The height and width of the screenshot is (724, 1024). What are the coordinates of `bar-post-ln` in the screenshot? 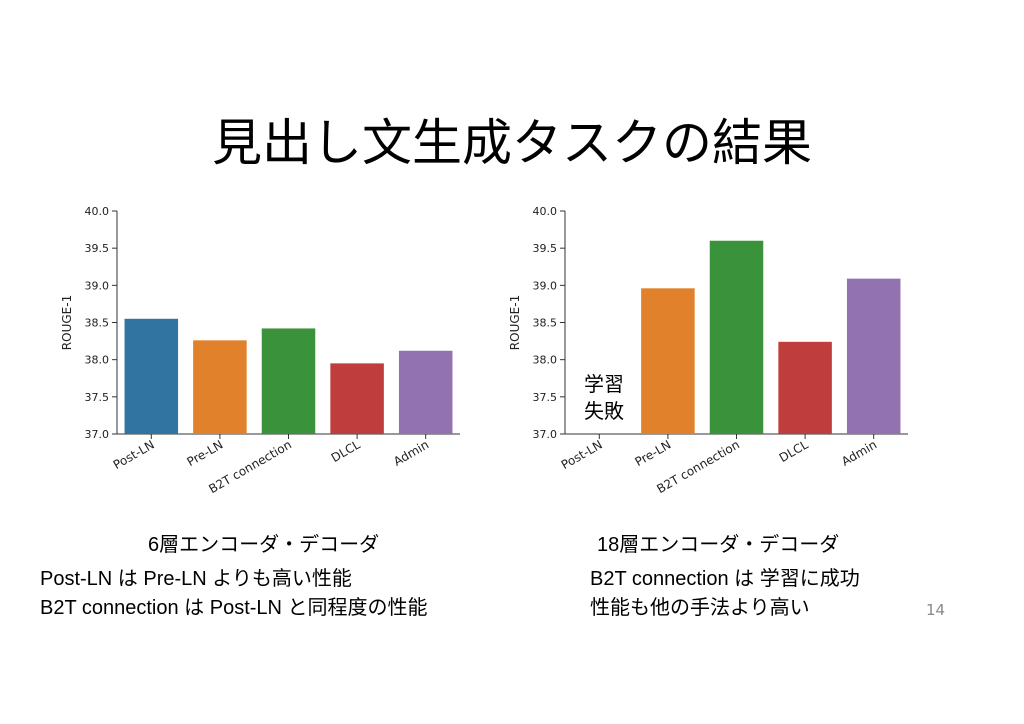 It's located at (151, 376).